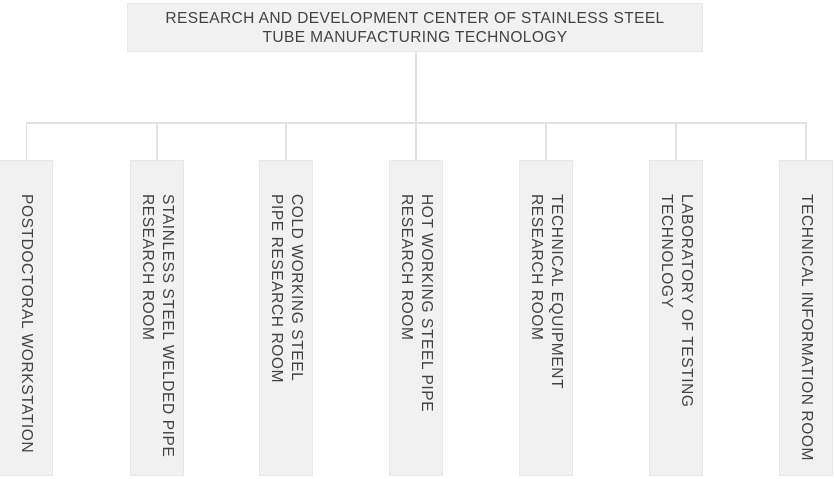 This screenshot has height=479, width=835. I want to click on dept-label-wrap: COLD WORKING STEEL PIPE RESEARCH ROOM, so click(286, 318).